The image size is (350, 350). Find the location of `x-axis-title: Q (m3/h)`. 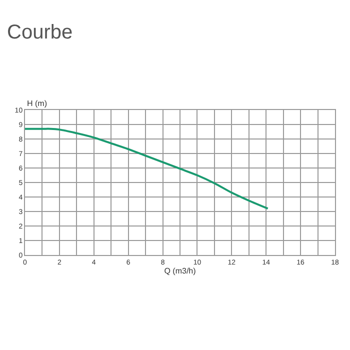

x-axis-title: Q (m3/h) is located at coordinates (180, 271).